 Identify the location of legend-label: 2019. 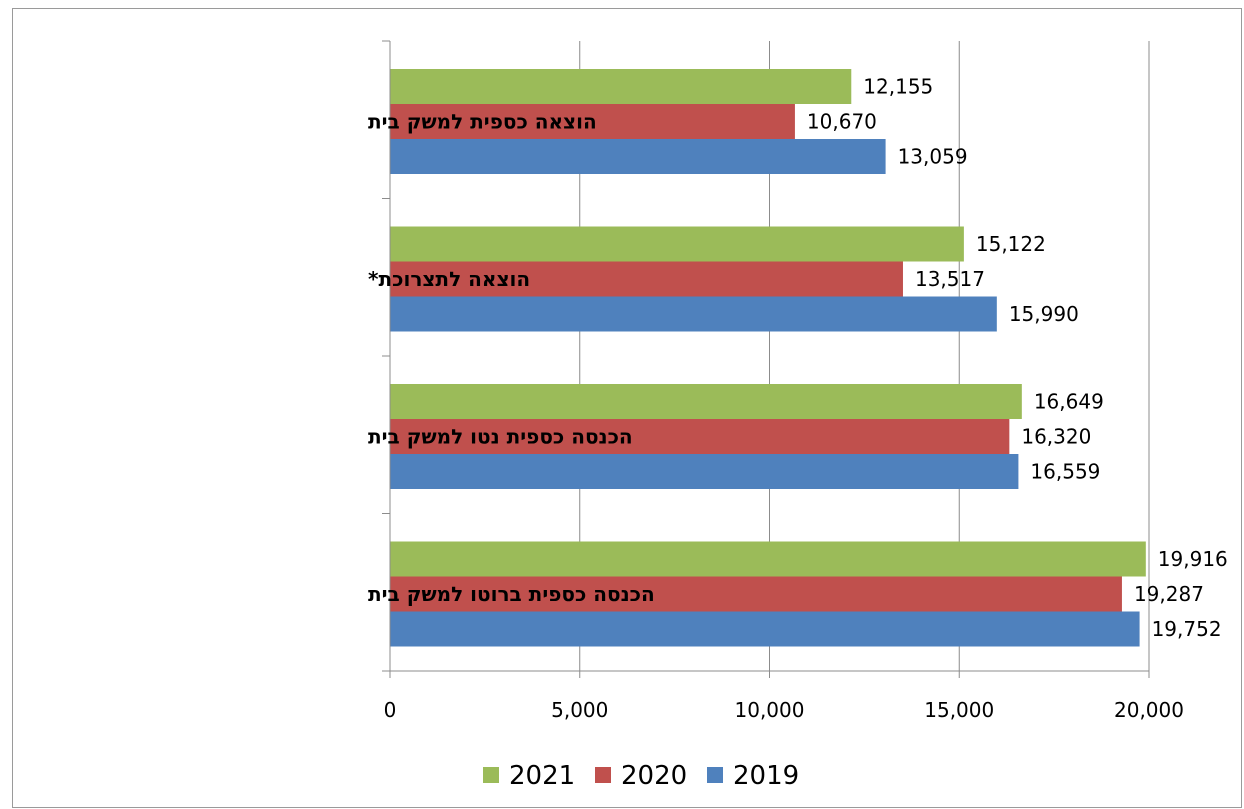
(766, 776).